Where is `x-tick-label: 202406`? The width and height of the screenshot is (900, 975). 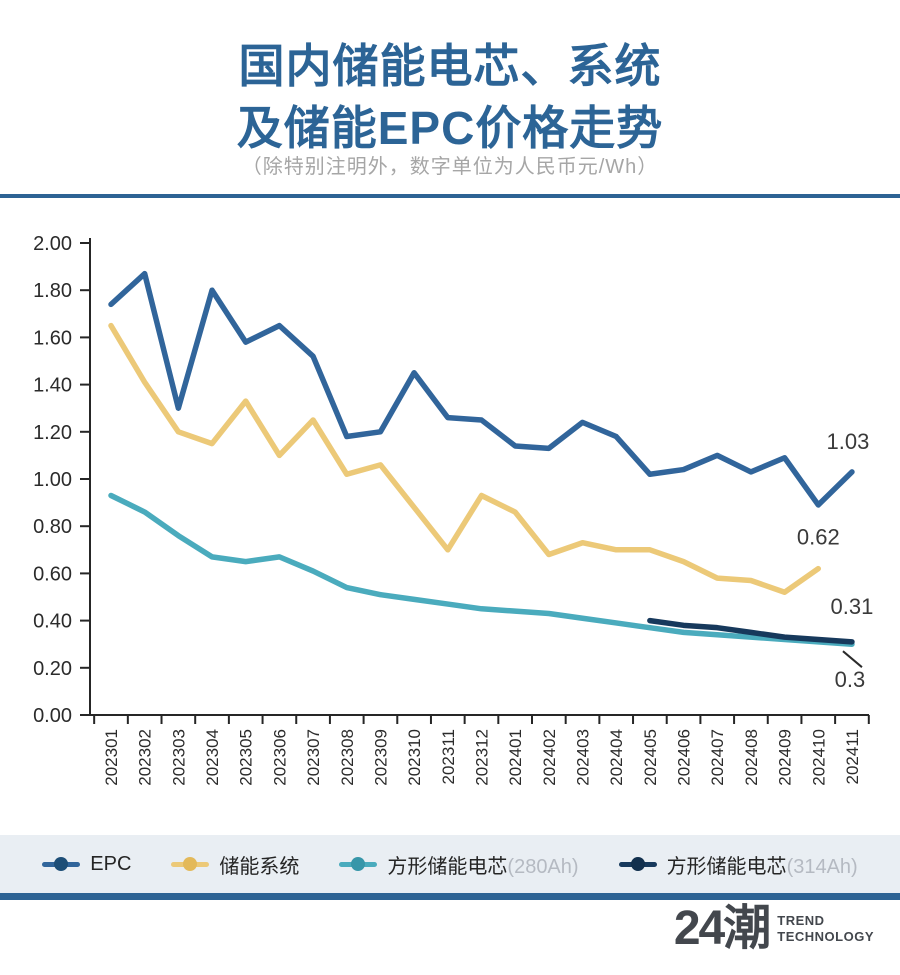
x-tick-label: 202406 is located at coordinates (684, 757).